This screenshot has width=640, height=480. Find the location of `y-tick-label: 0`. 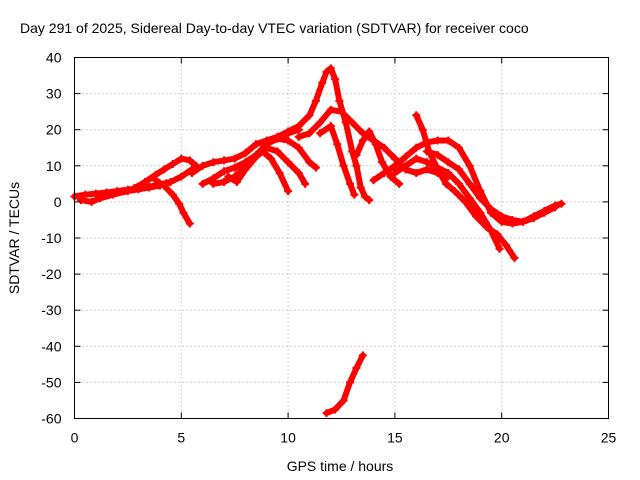

y-tick-label: 0 is located at coordinates (58, 202).